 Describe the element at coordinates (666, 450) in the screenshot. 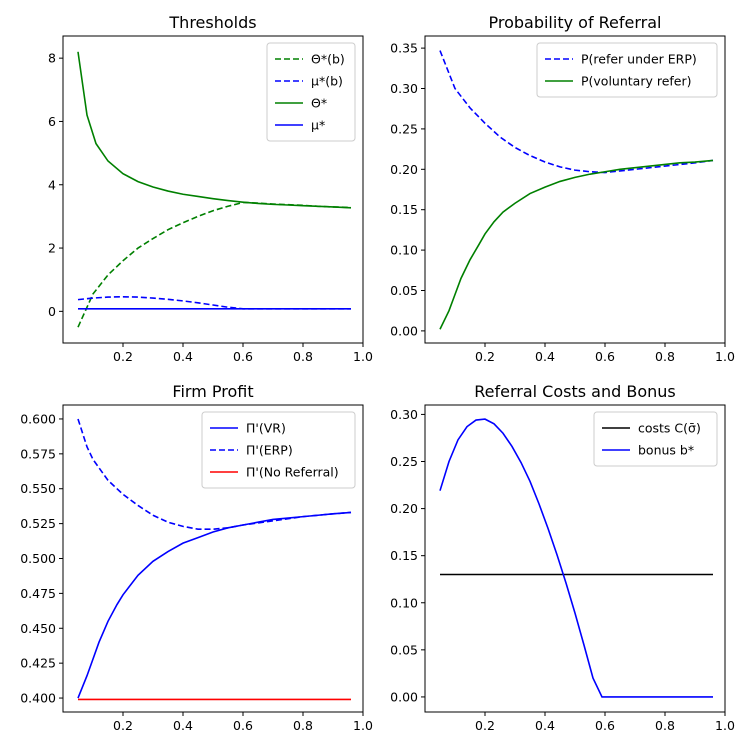

I see `legend-label: bonus b*` at that location.